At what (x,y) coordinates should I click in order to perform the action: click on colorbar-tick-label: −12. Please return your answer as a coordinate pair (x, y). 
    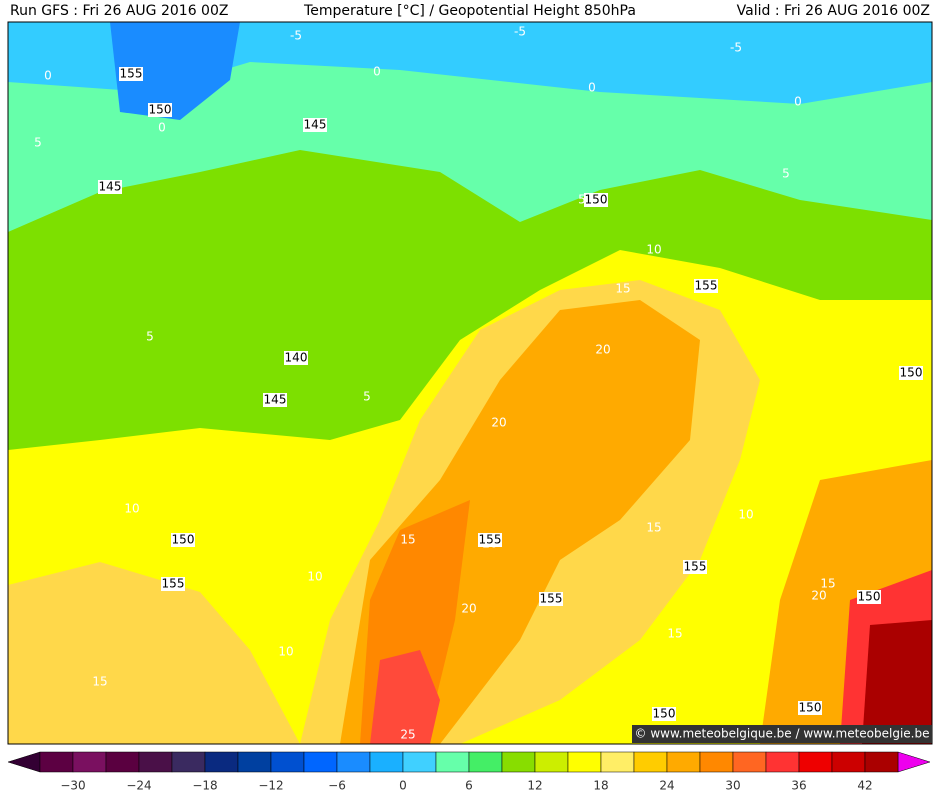
    Looking at the image, I should click on (270, 786).